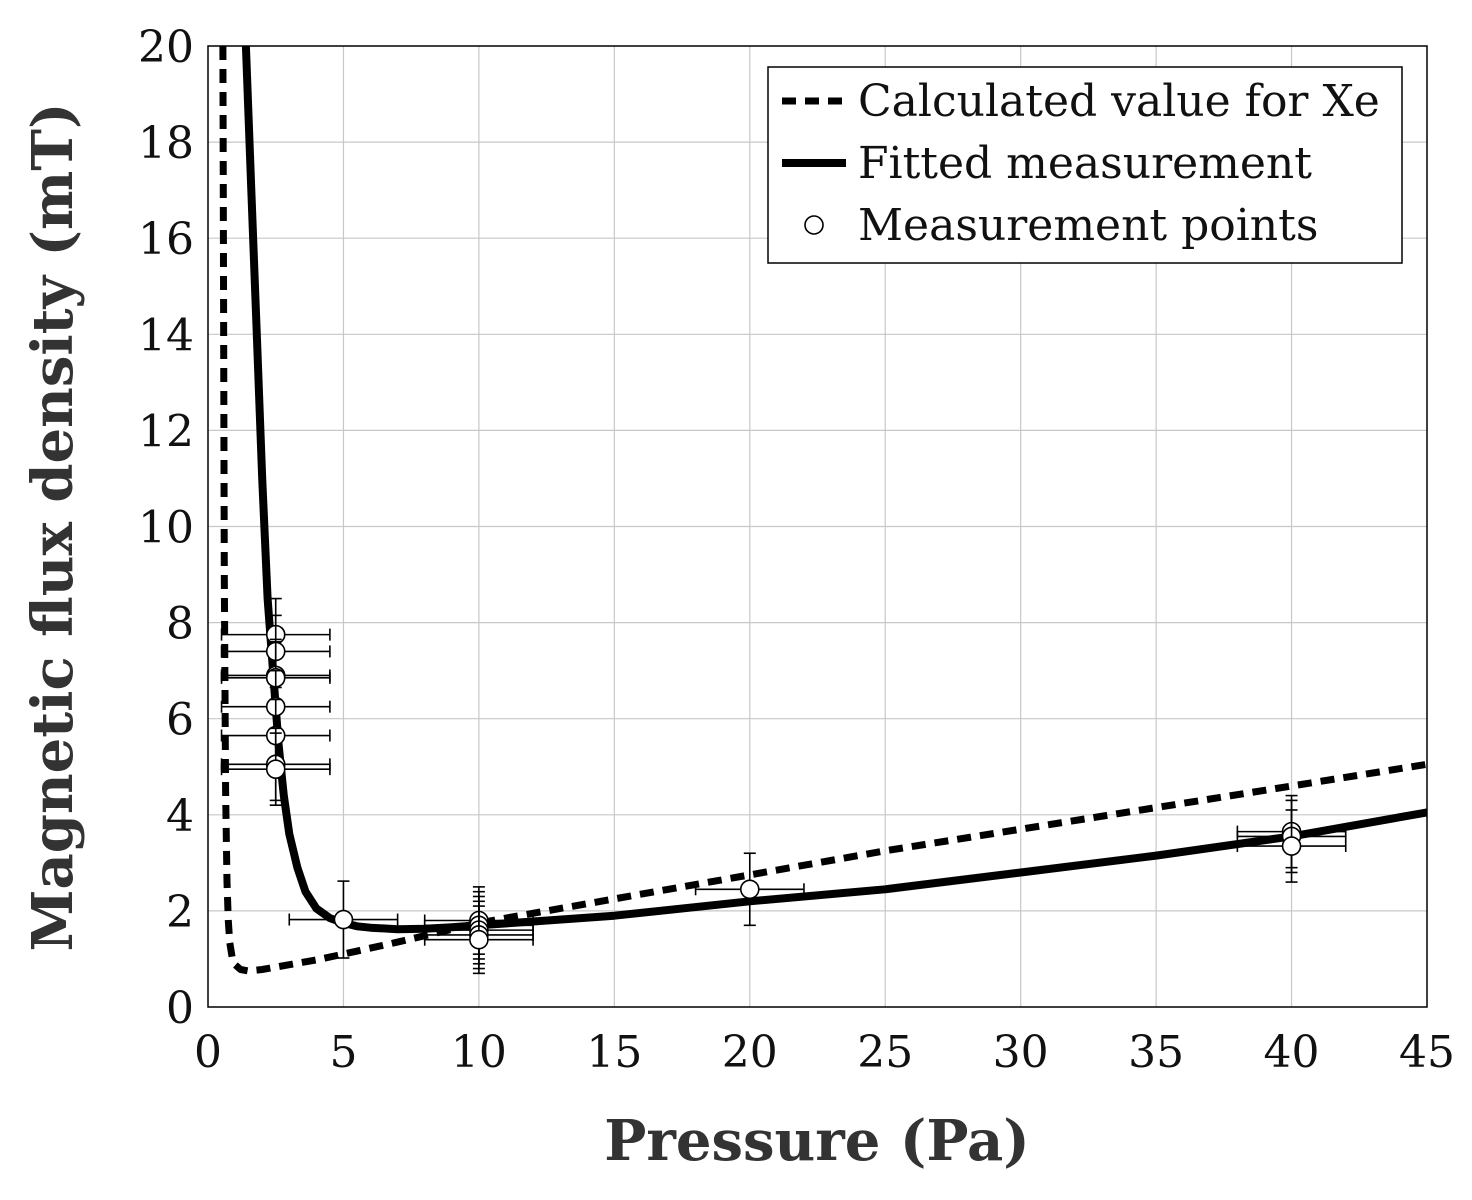 The image size is (1472, 1200). What do you see at coordinates (814, 225) in the screenshot?
I see `legend-swatch-measurement` at bounding box center [814, 225].